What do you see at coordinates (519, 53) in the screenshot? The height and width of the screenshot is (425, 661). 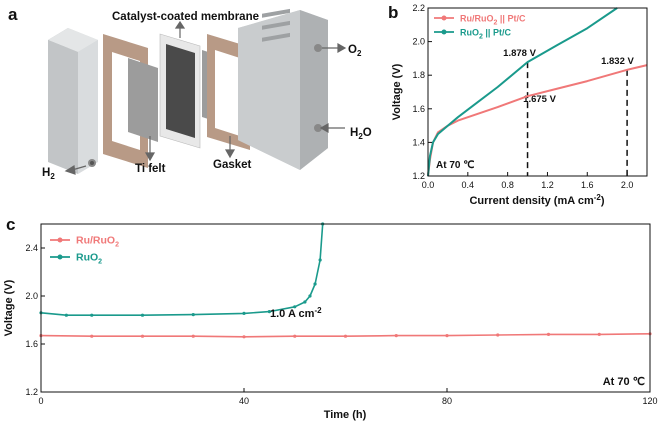 I see `marker-label: 1.878 V` at bounding box center [519, 53].